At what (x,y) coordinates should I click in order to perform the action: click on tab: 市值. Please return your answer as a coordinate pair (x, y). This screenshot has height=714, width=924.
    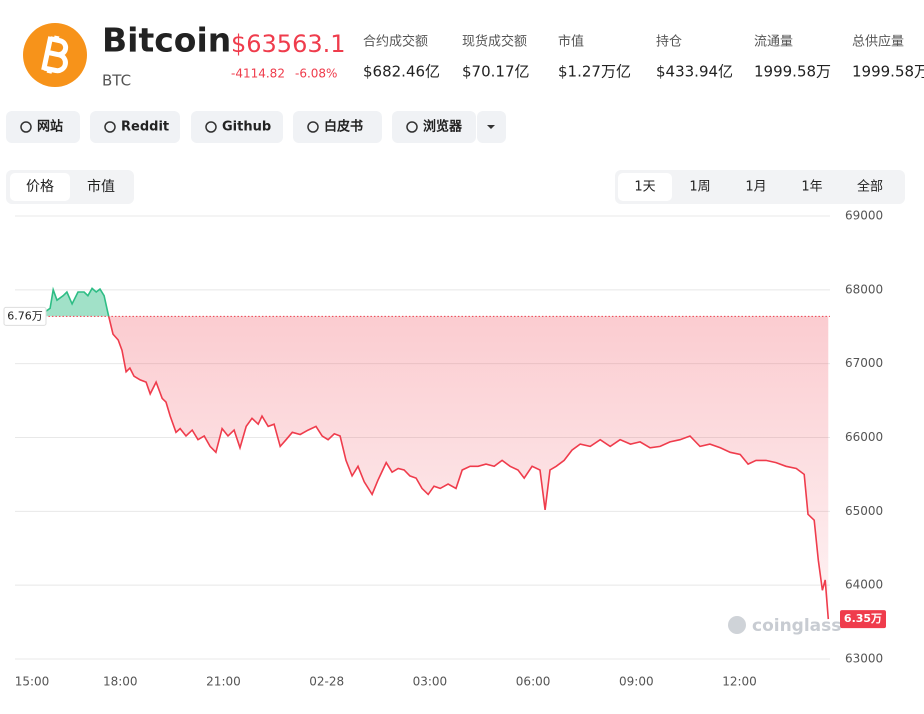
    Looking at the image, I should click on (101, 186).